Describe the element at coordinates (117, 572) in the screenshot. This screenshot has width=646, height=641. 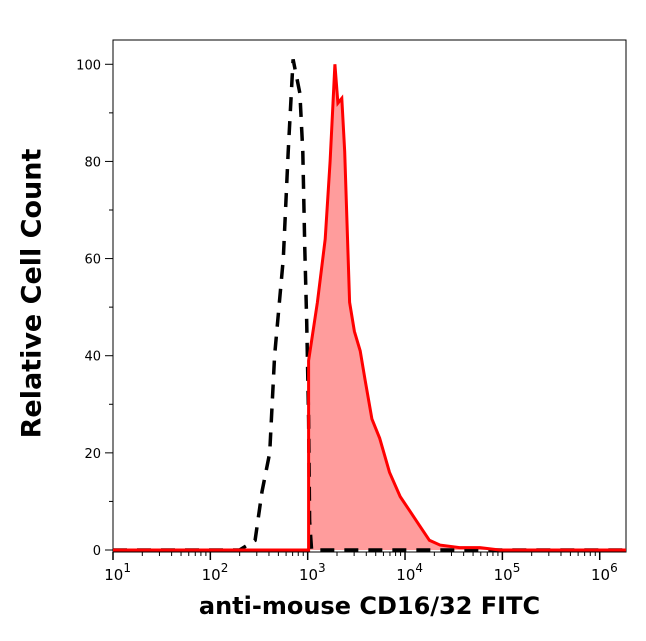
I see `x-tick-label: 10¹` at that location.